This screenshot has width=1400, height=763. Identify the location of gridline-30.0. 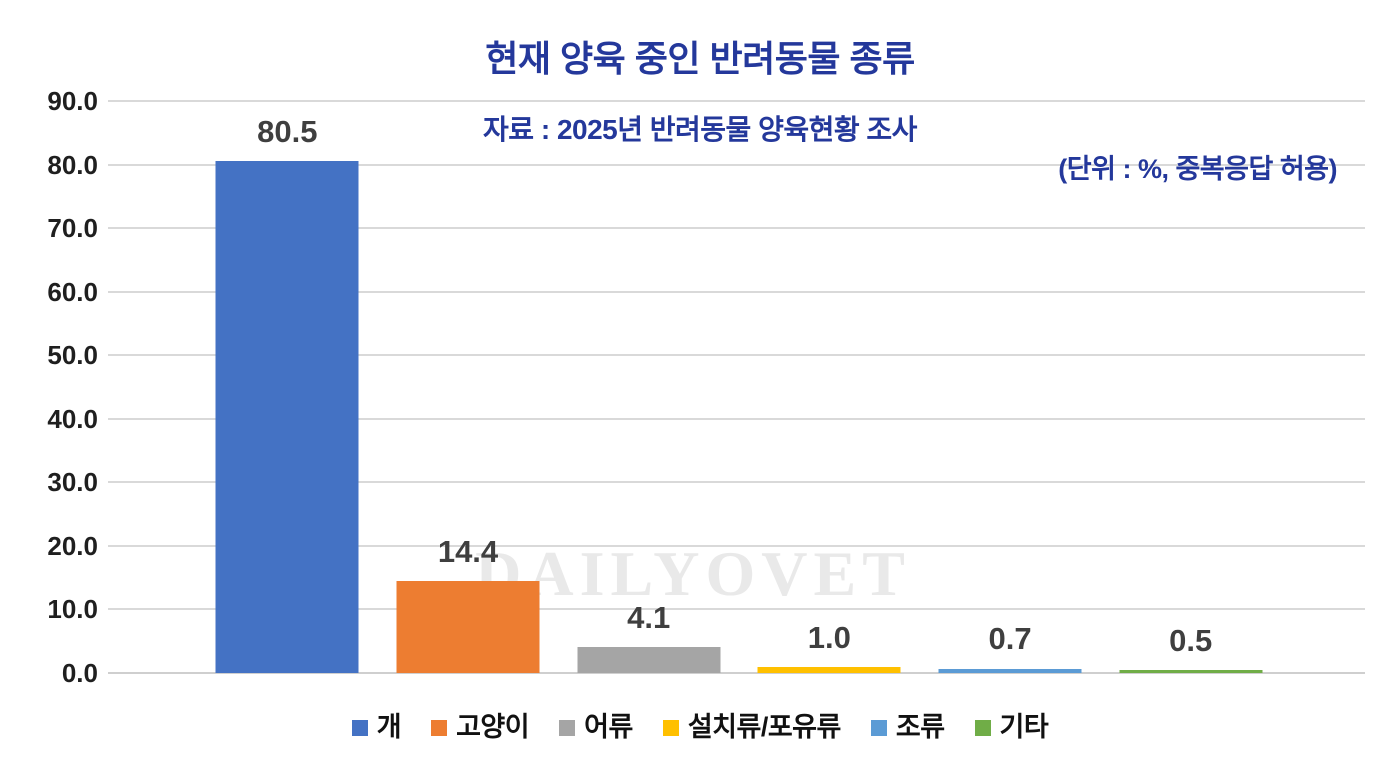
(736, 482).